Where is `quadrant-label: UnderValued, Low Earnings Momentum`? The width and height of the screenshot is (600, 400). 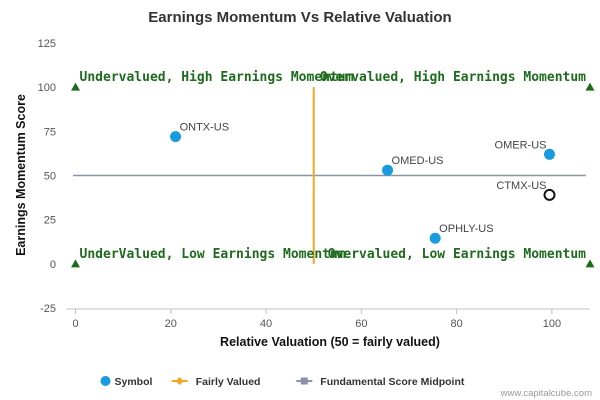 quadrant-label: UnderValued, Low Earnings Momentum is located at coordinates (213, 254).